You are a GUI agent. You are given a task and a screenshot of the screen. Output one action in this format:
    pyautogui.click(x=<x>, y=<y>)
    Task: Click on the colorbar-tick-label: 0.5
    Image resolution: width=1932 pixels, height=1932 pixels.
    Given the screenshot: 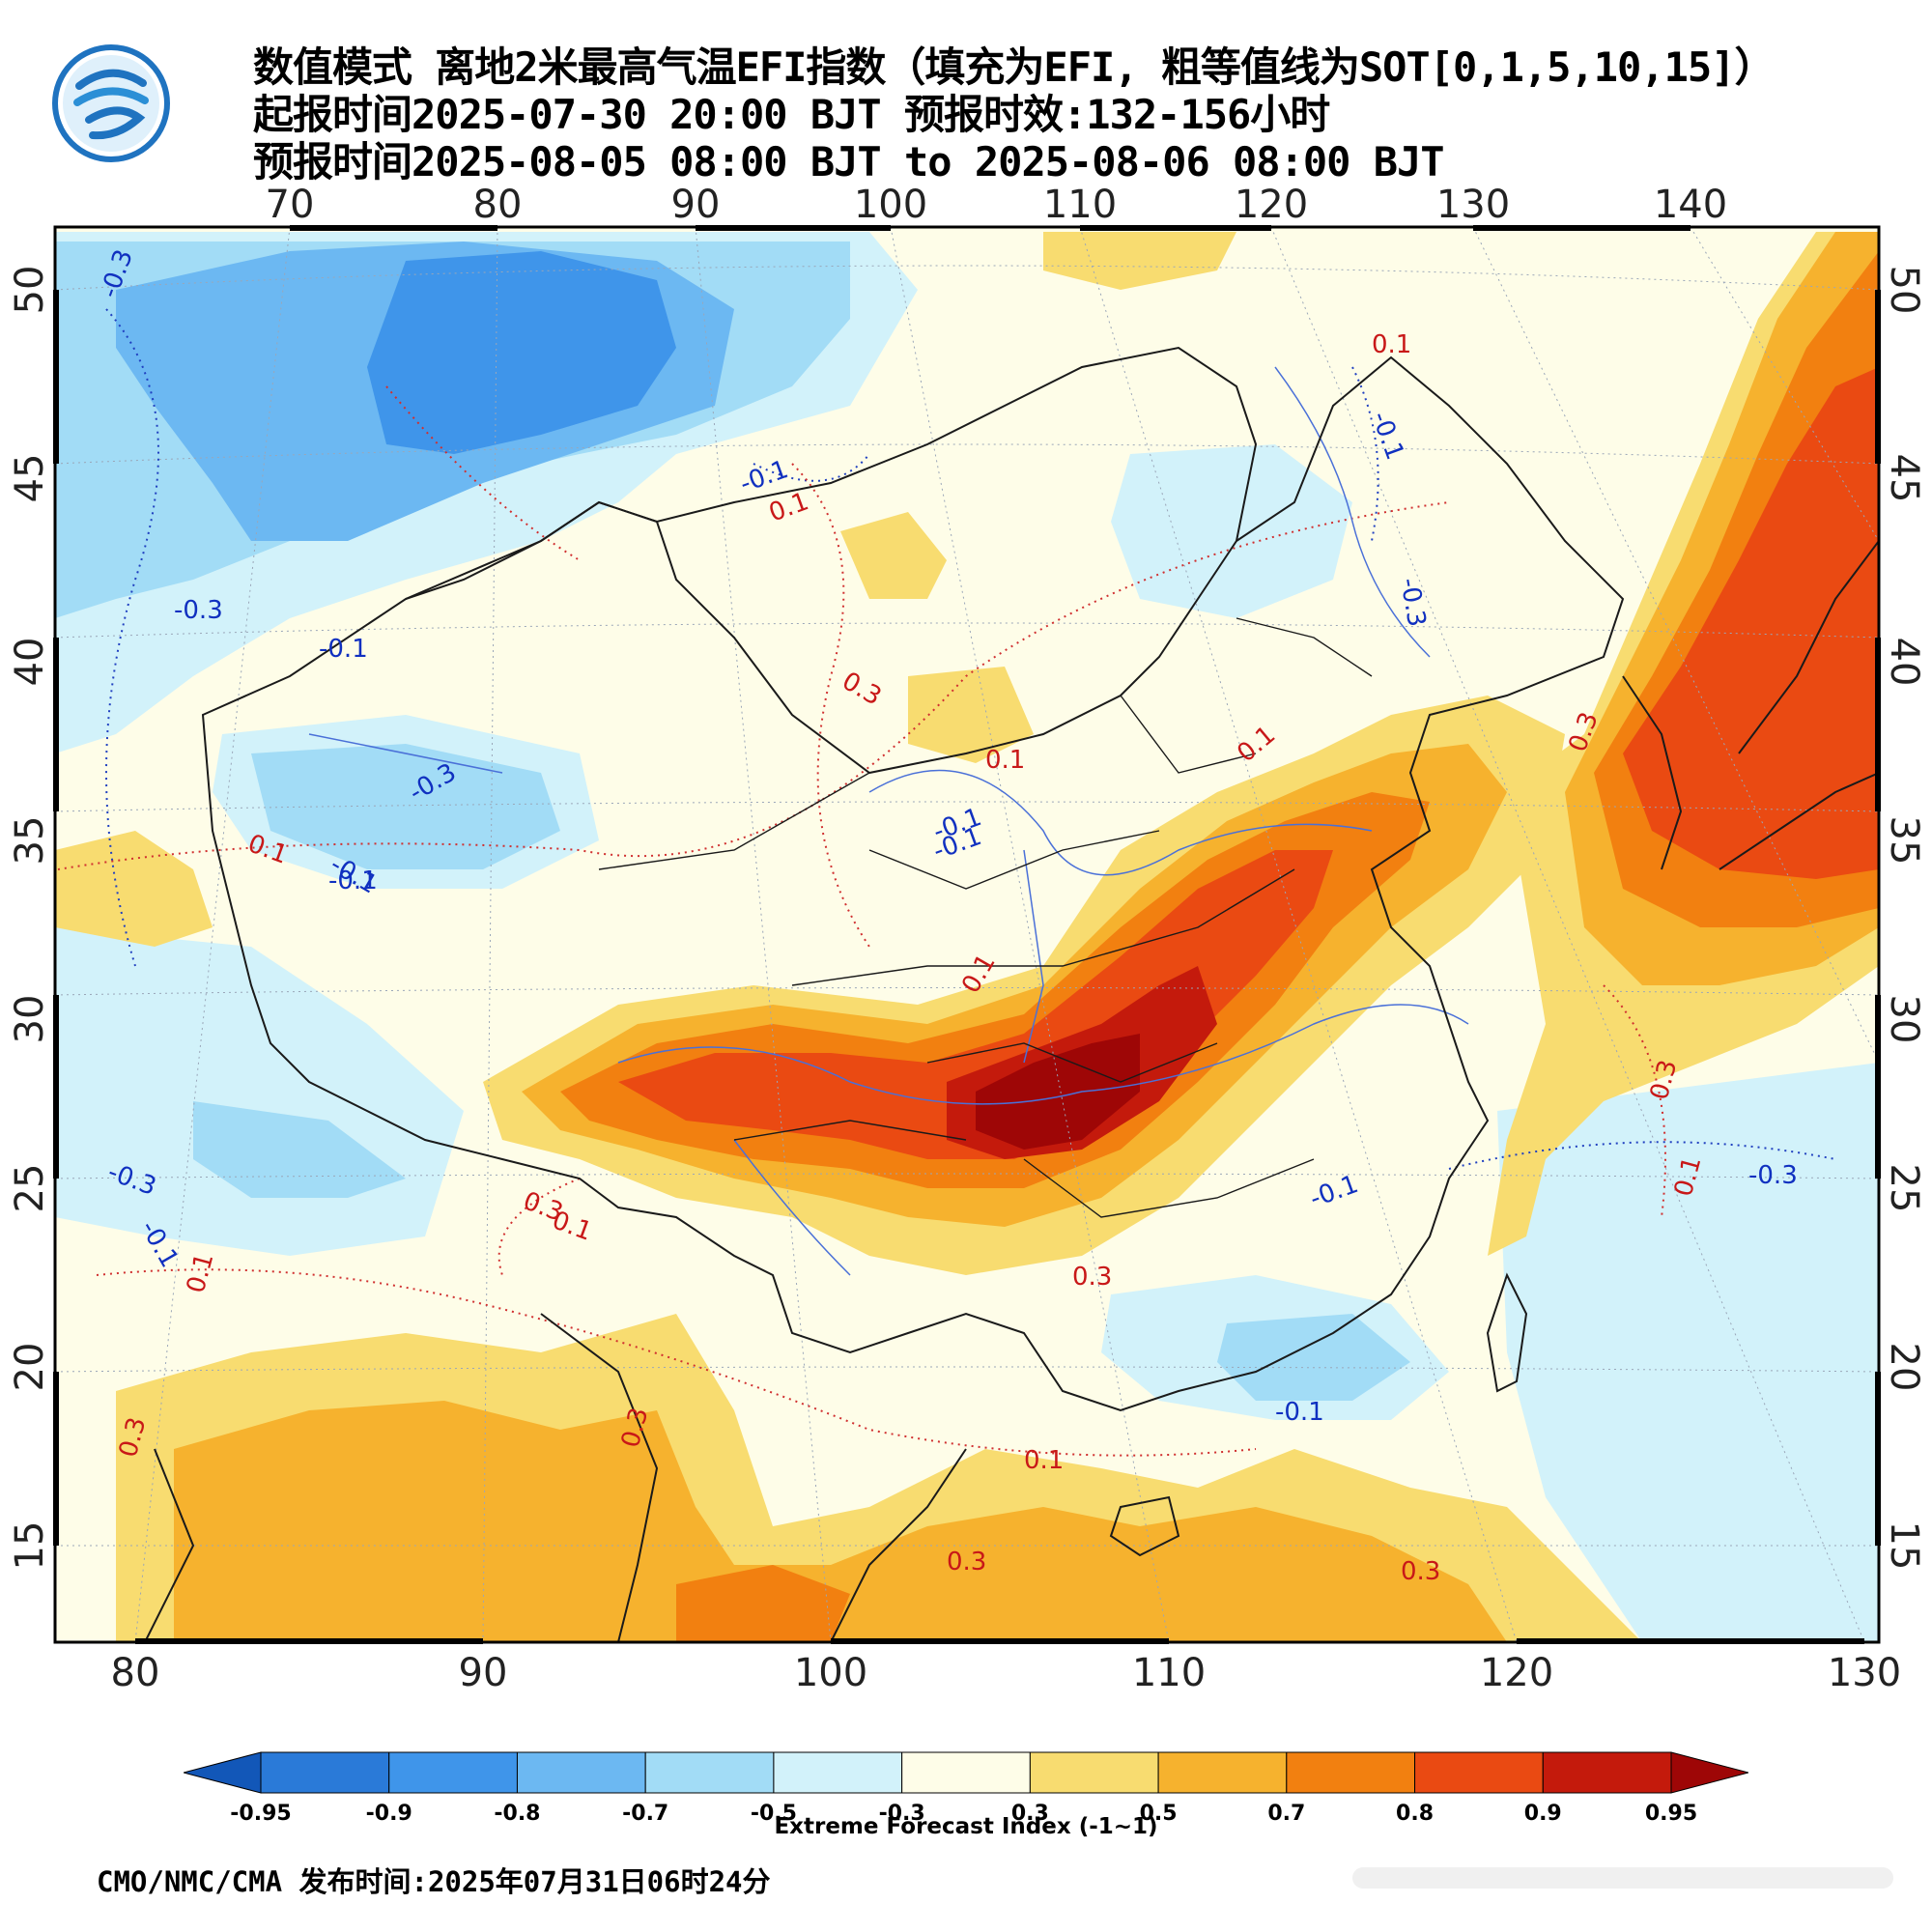 What is the action you would take?
    pyautogui.click(x=1159, y=1814)
    